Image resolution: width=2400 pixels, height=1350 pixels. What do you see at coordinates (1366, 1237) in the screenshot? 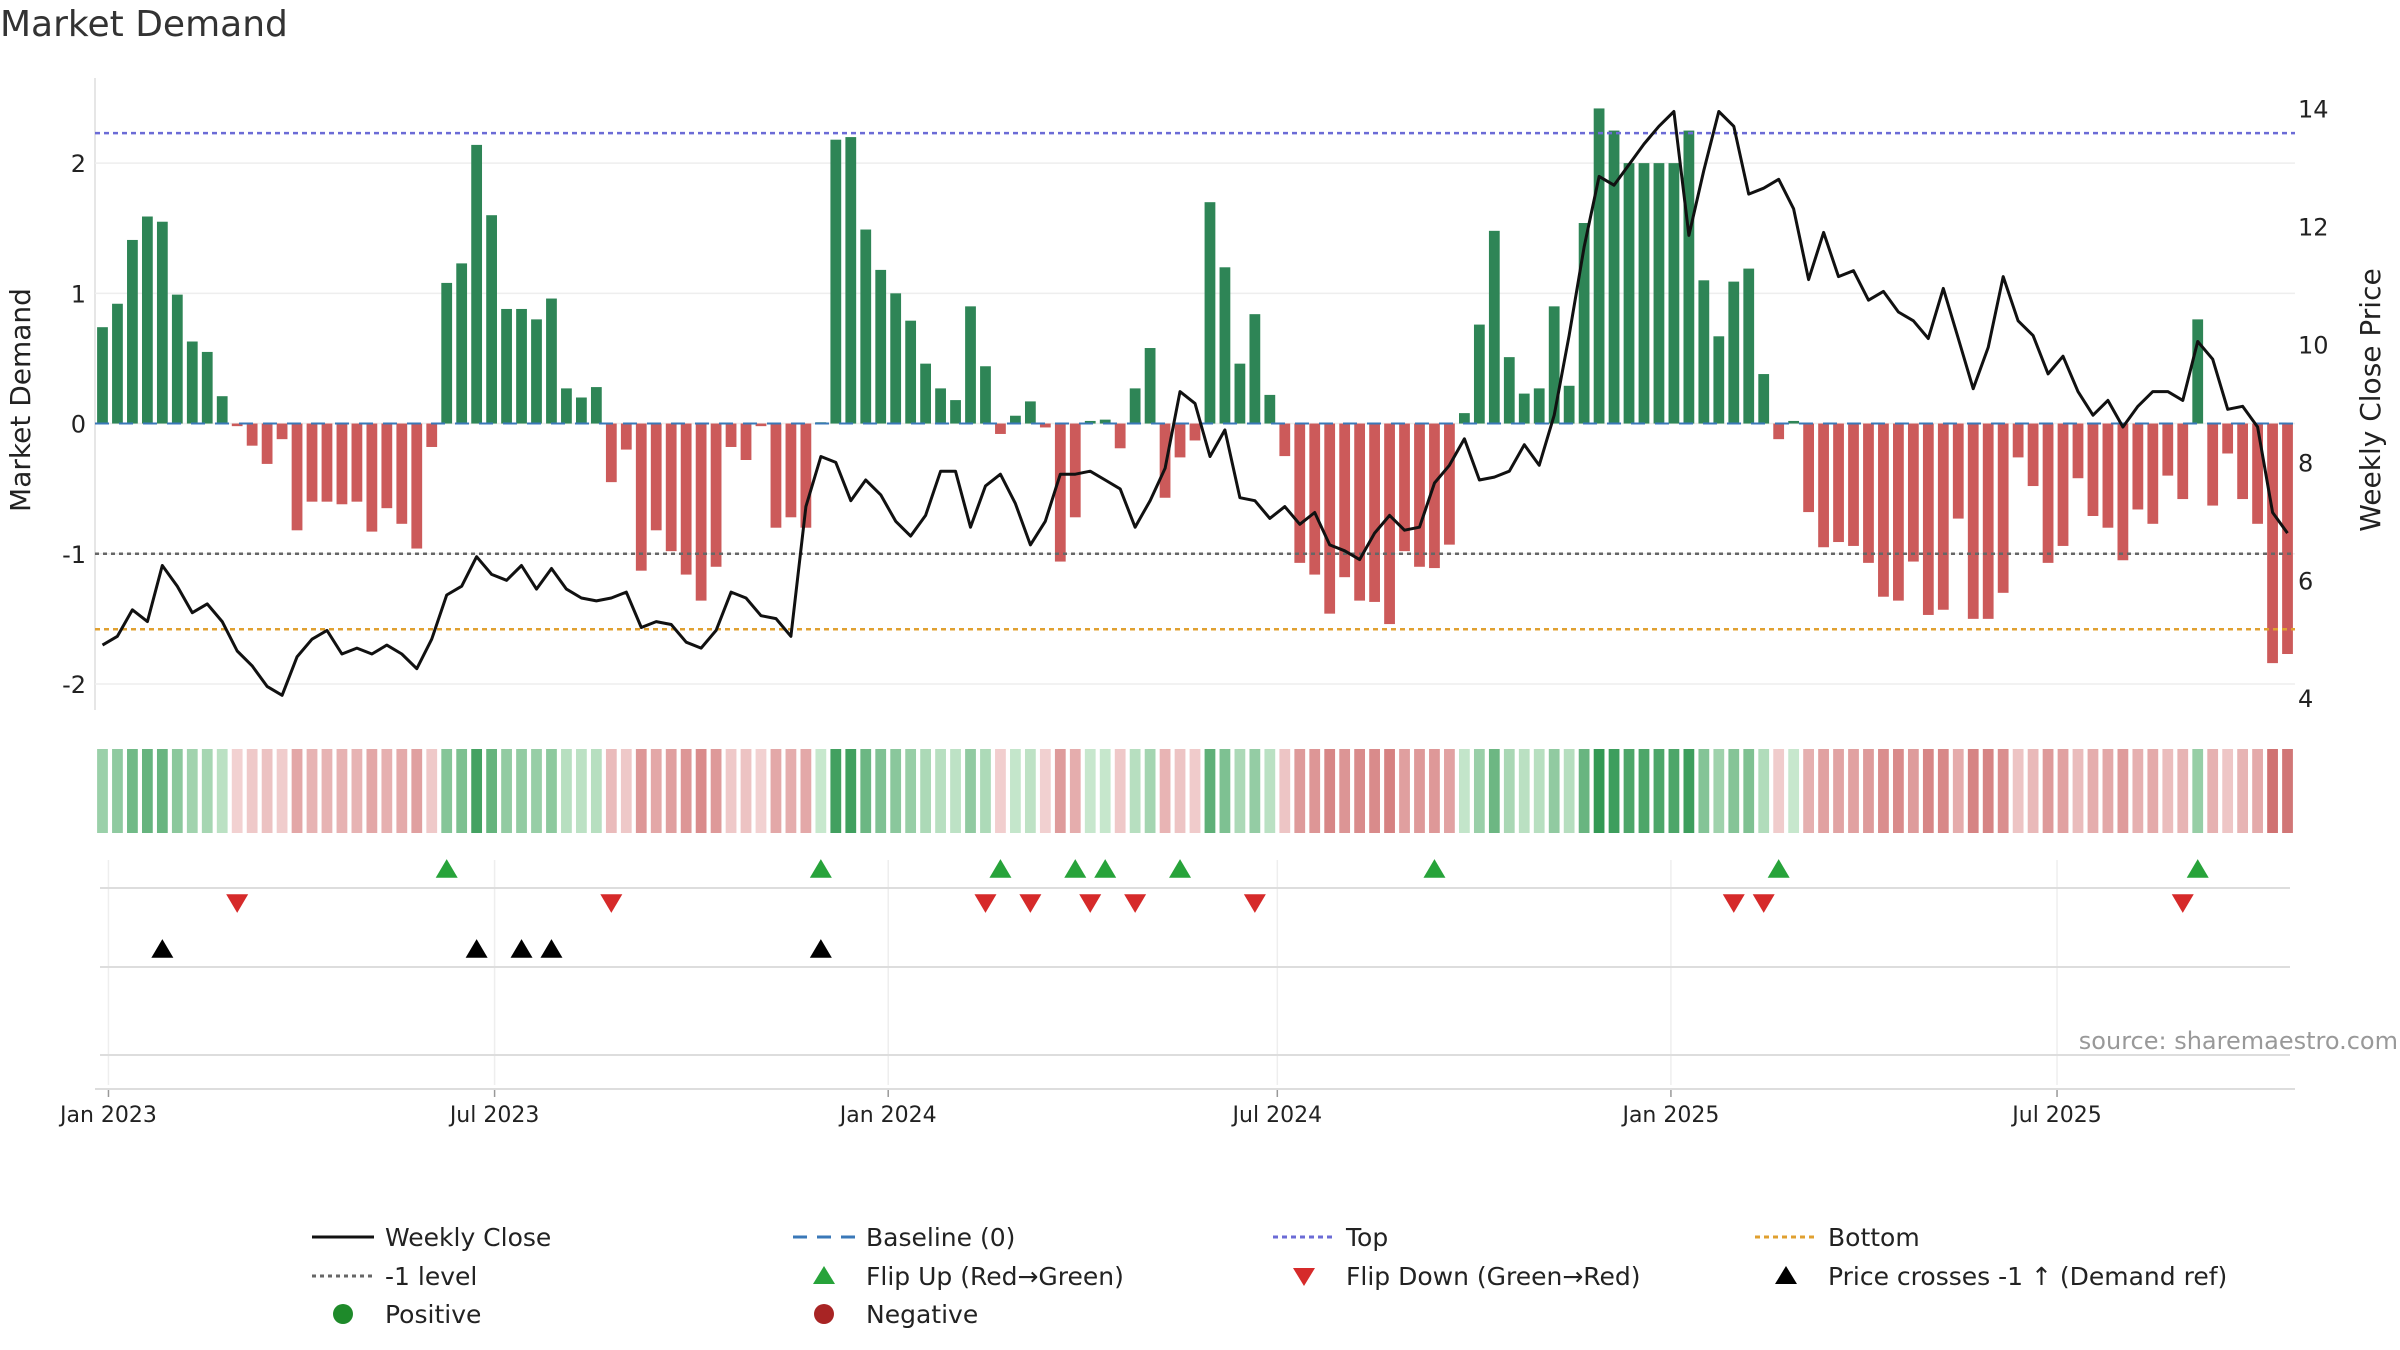
I see `legend-label: Top` at bounding box center [1366, 1237].